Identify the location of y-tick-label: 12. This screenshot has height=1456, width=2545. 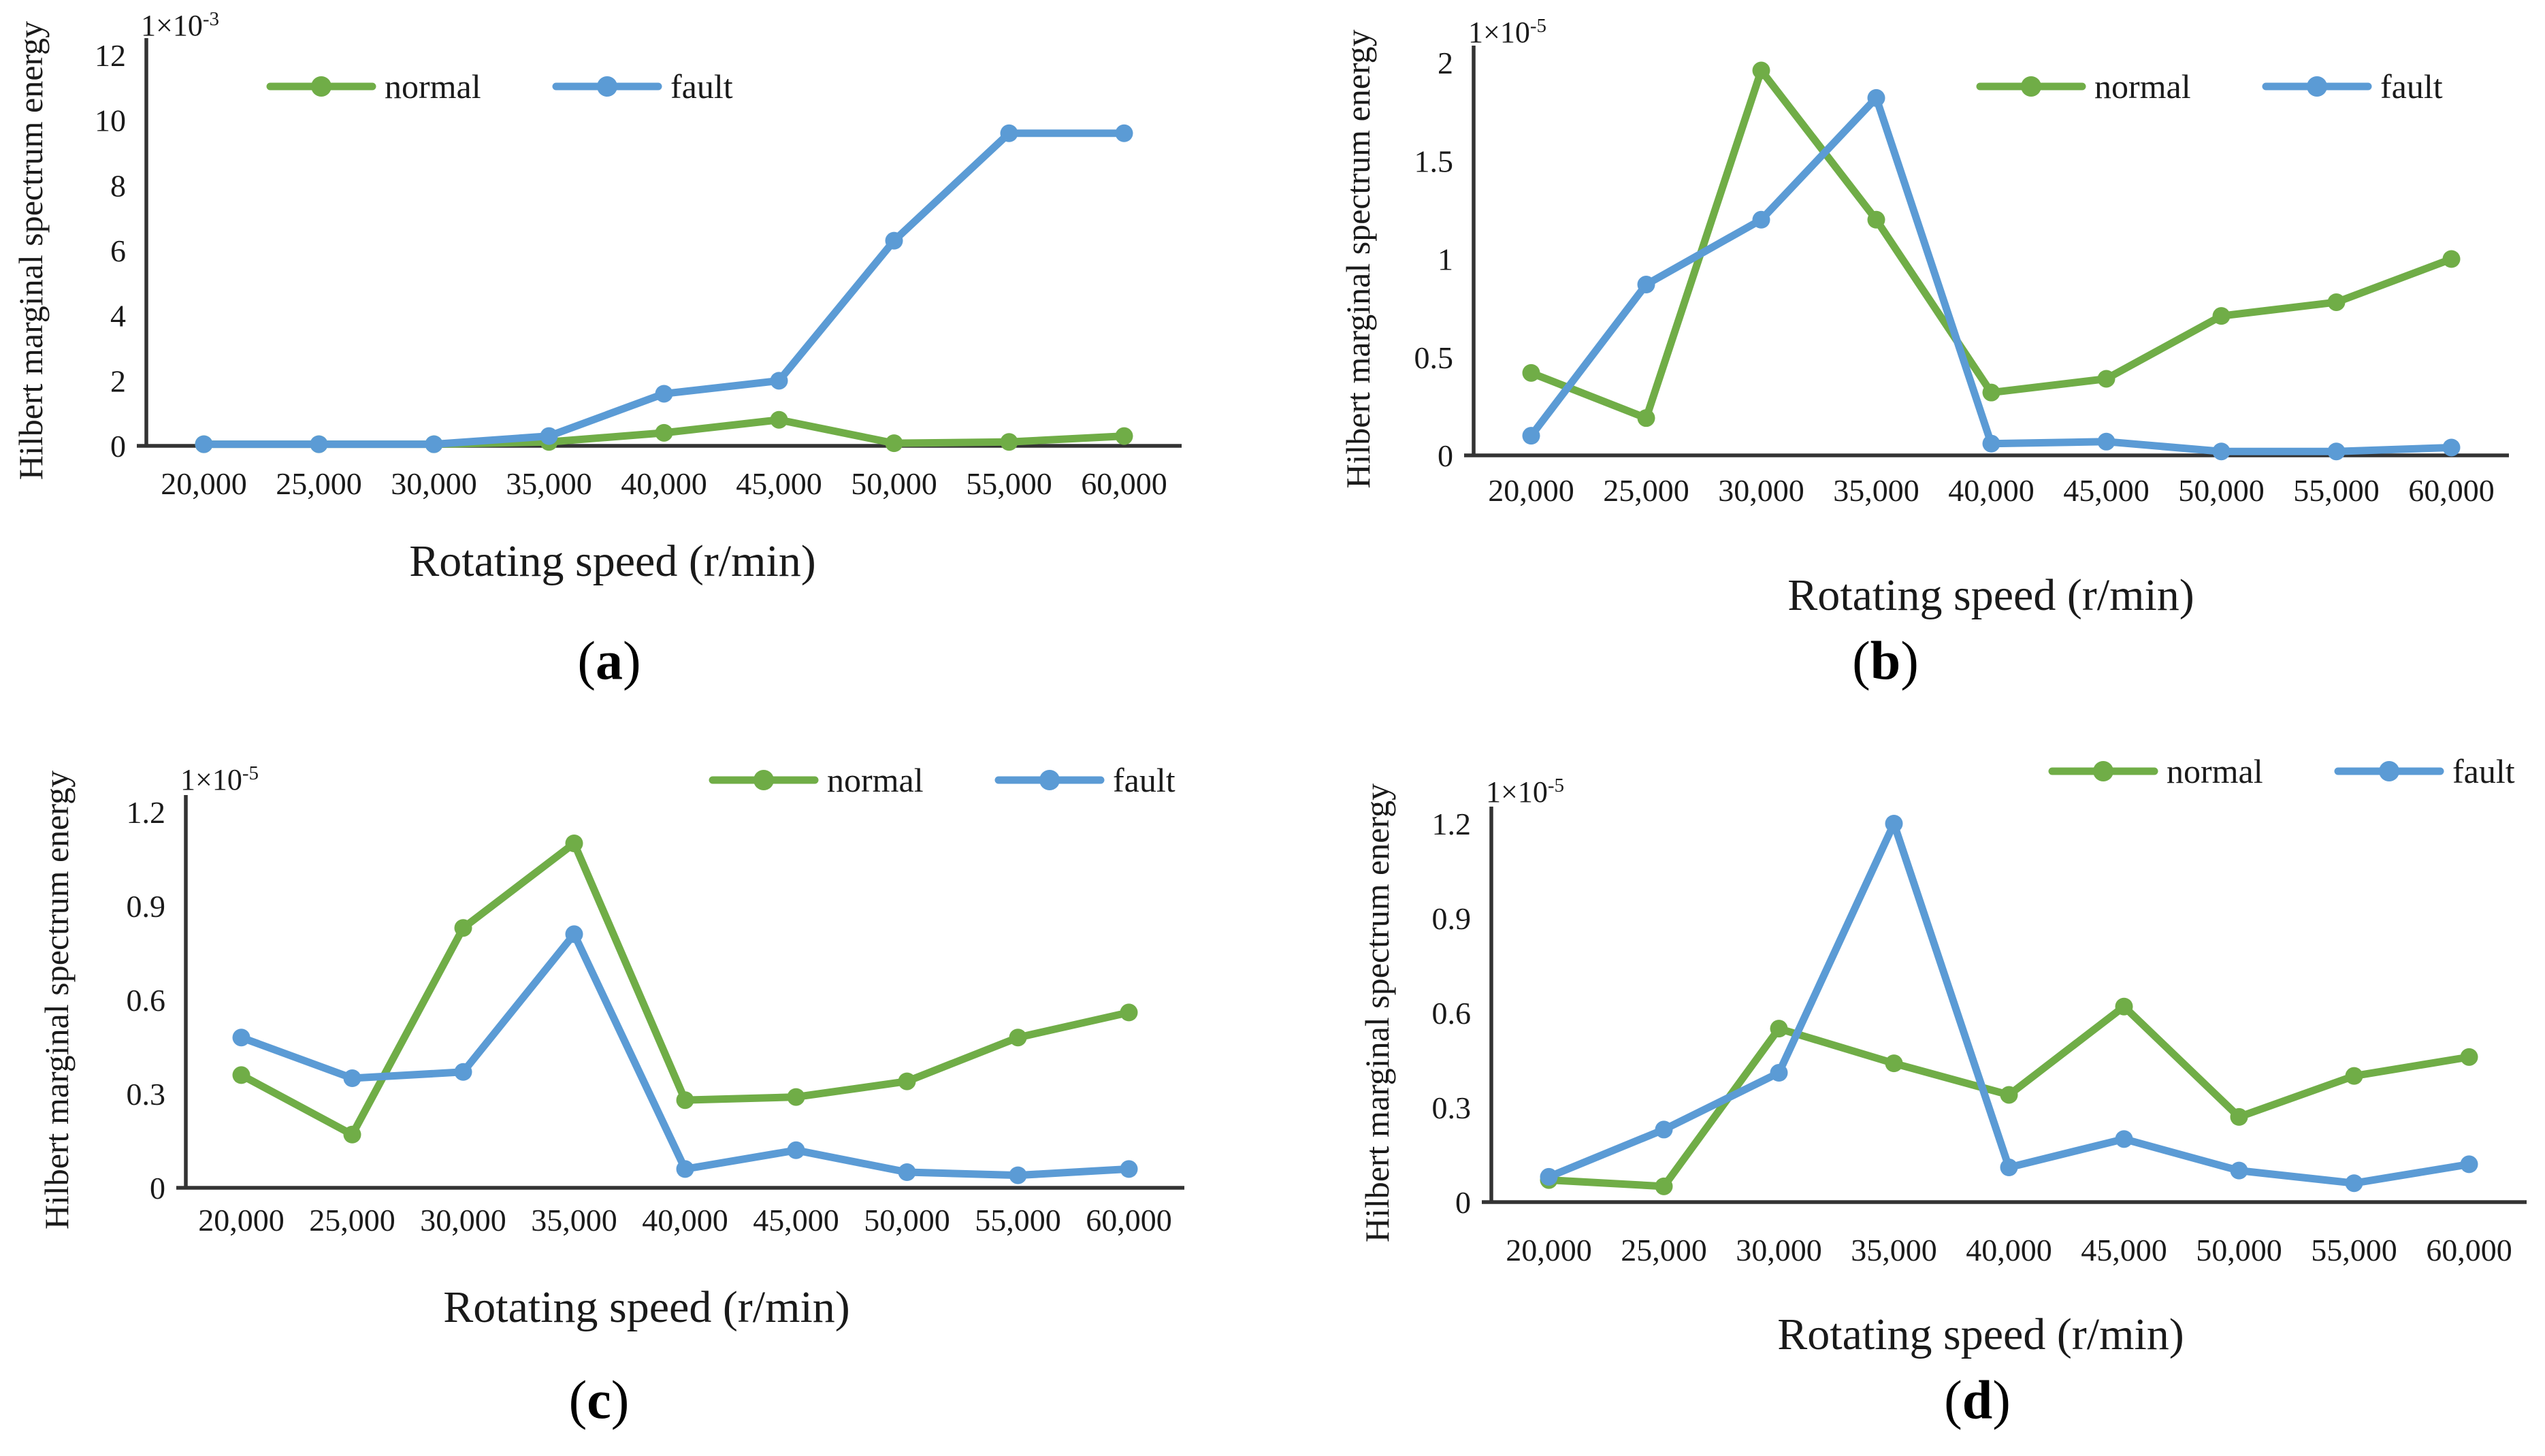
(110, 56).